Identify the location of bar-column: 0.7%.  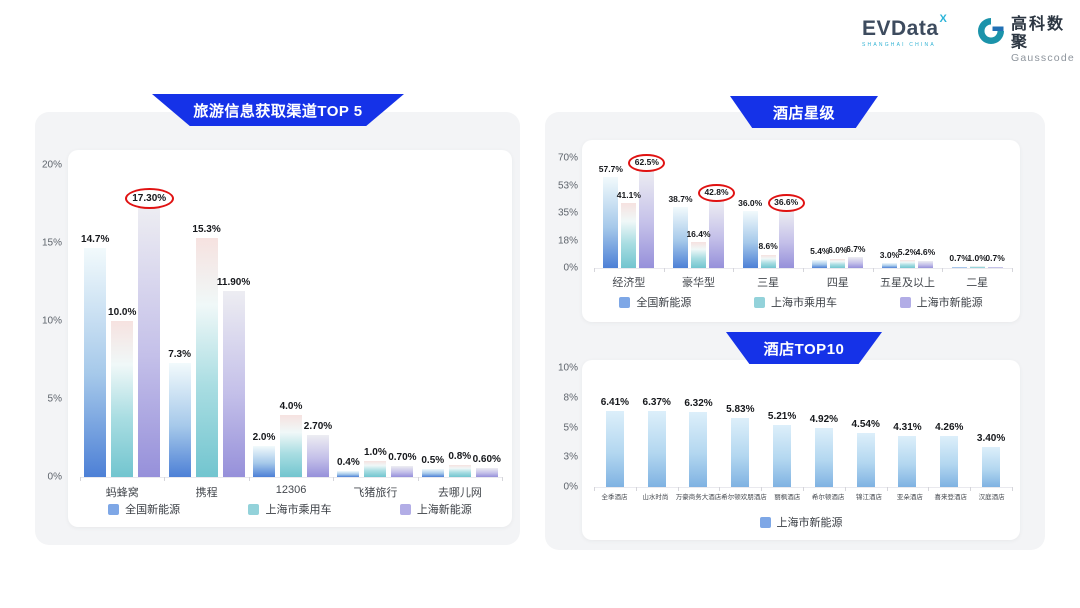
(995, 213).